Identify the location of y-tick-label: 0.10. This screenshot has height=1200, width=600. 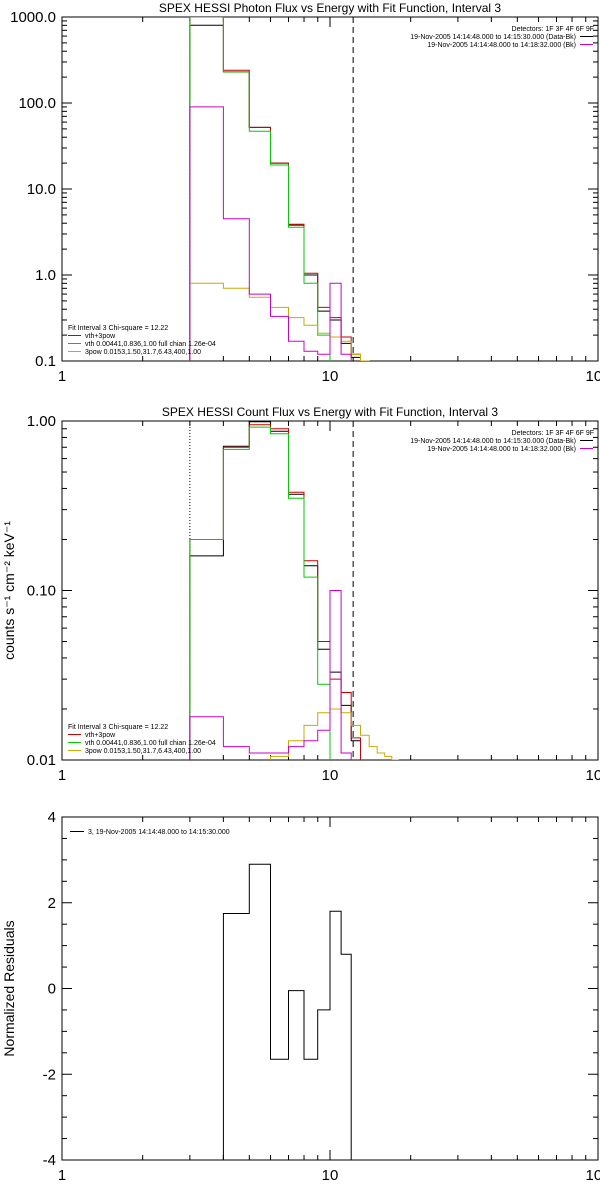
(41, 591).